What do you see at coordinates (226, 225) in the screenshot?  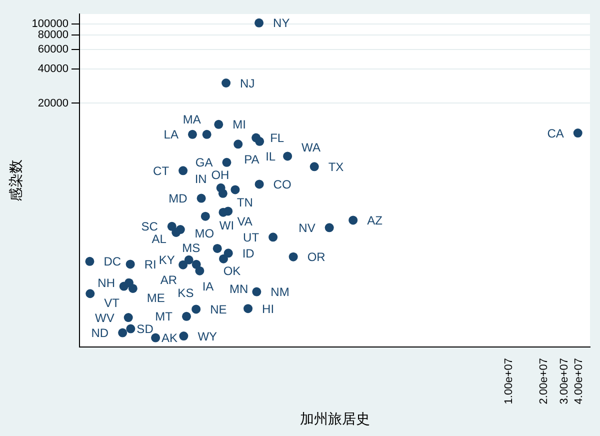 I see `annotation: WI` at bounding box center [226, 225].